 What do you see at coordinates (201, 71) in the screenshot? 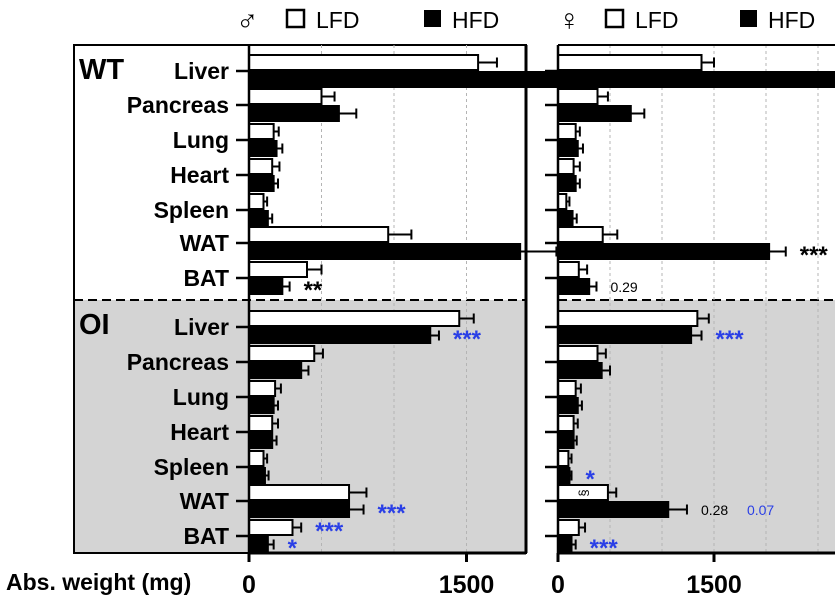
I see `category-label-wt-liver: Liver` at bounding box center [201, 71].